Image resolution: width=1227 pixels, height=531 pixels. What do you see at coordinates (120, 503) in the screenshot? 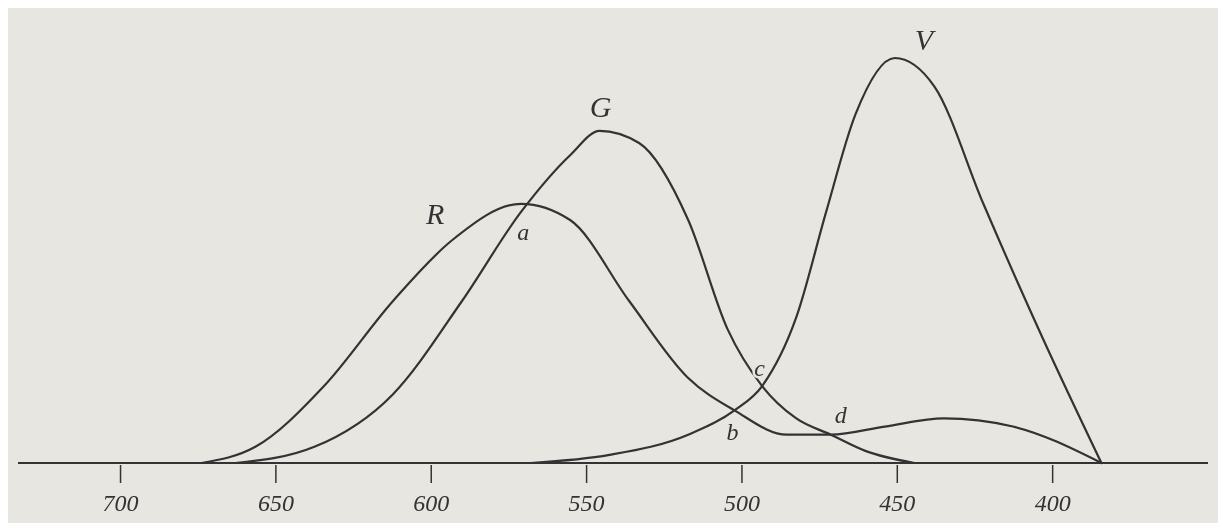
I see `x-tick-label: 700` at bounding box center [120, 503].